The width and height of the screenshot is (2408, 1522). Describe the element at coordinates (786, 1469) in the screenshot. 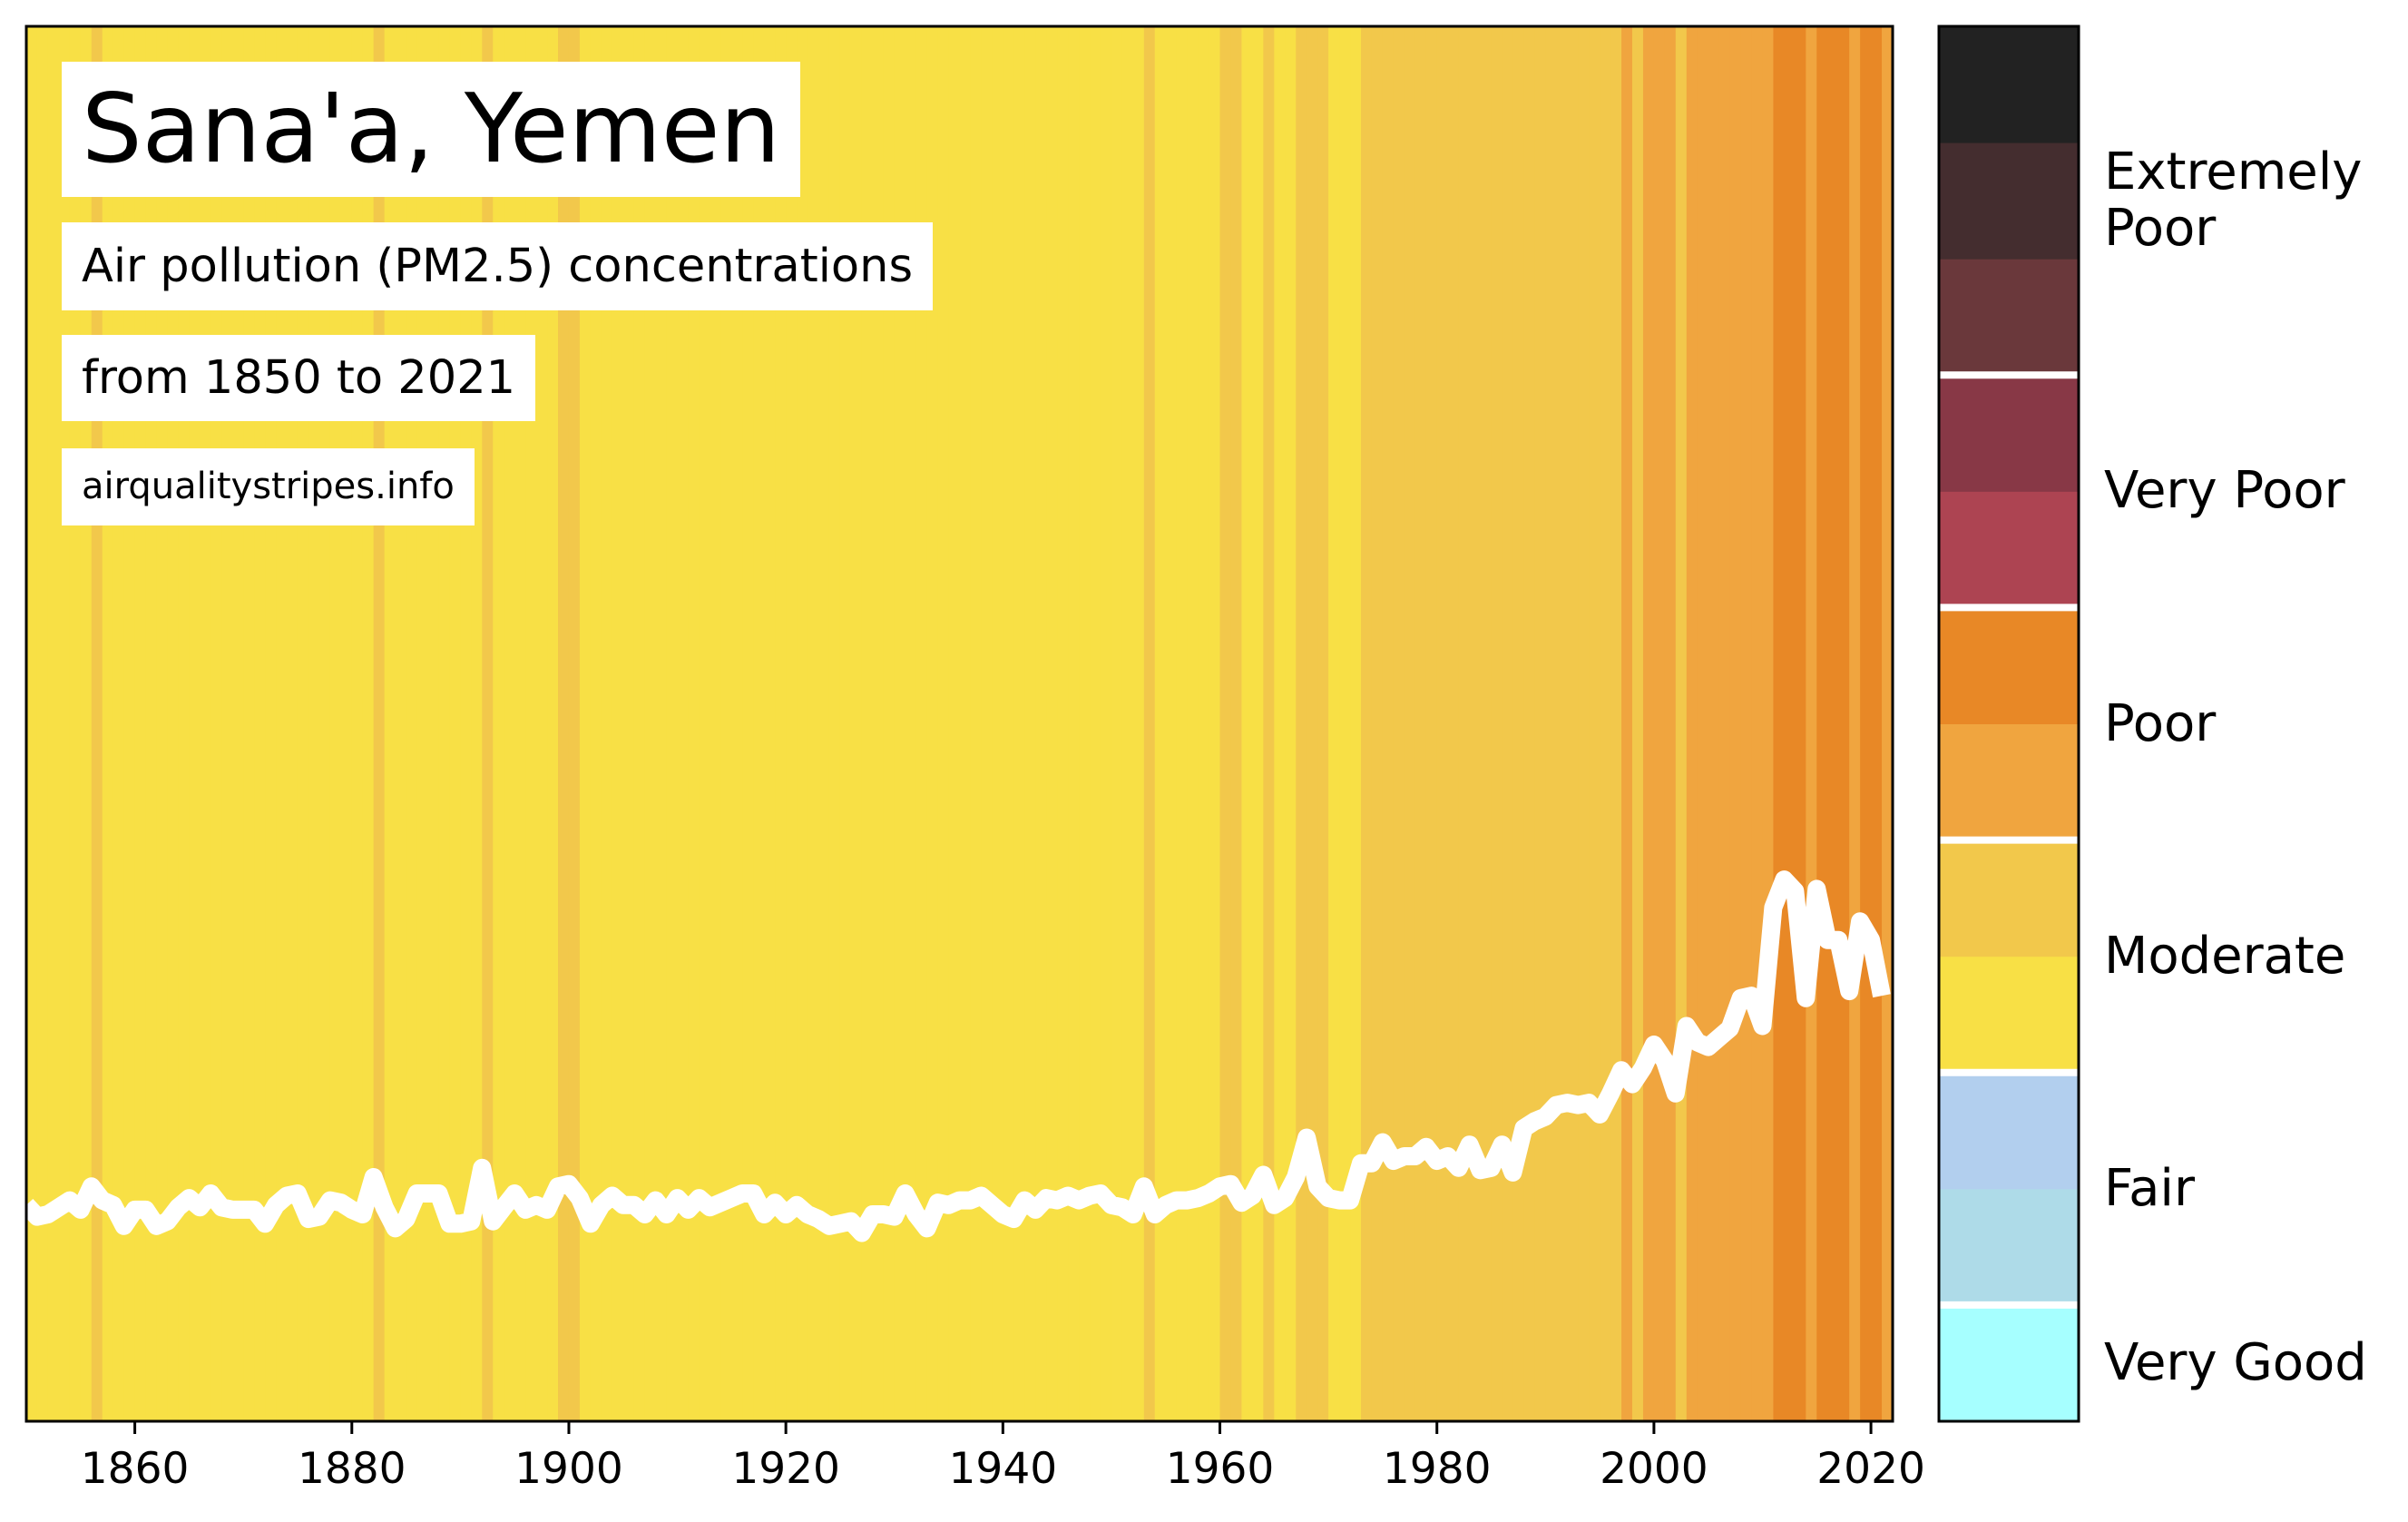

I see `x-tick-label: 1920` at that location.